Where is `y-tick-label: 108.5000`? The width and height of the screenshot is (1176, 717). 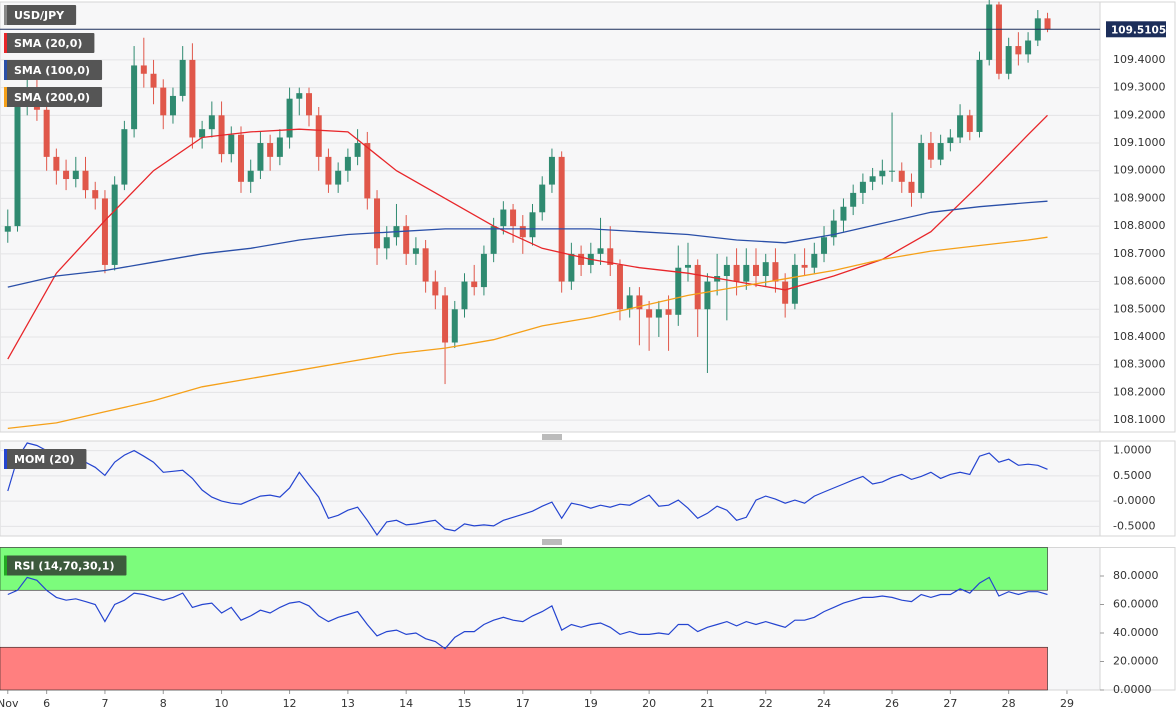
y-tick-label: 108.5000 is located at coordinates (1139, 308).